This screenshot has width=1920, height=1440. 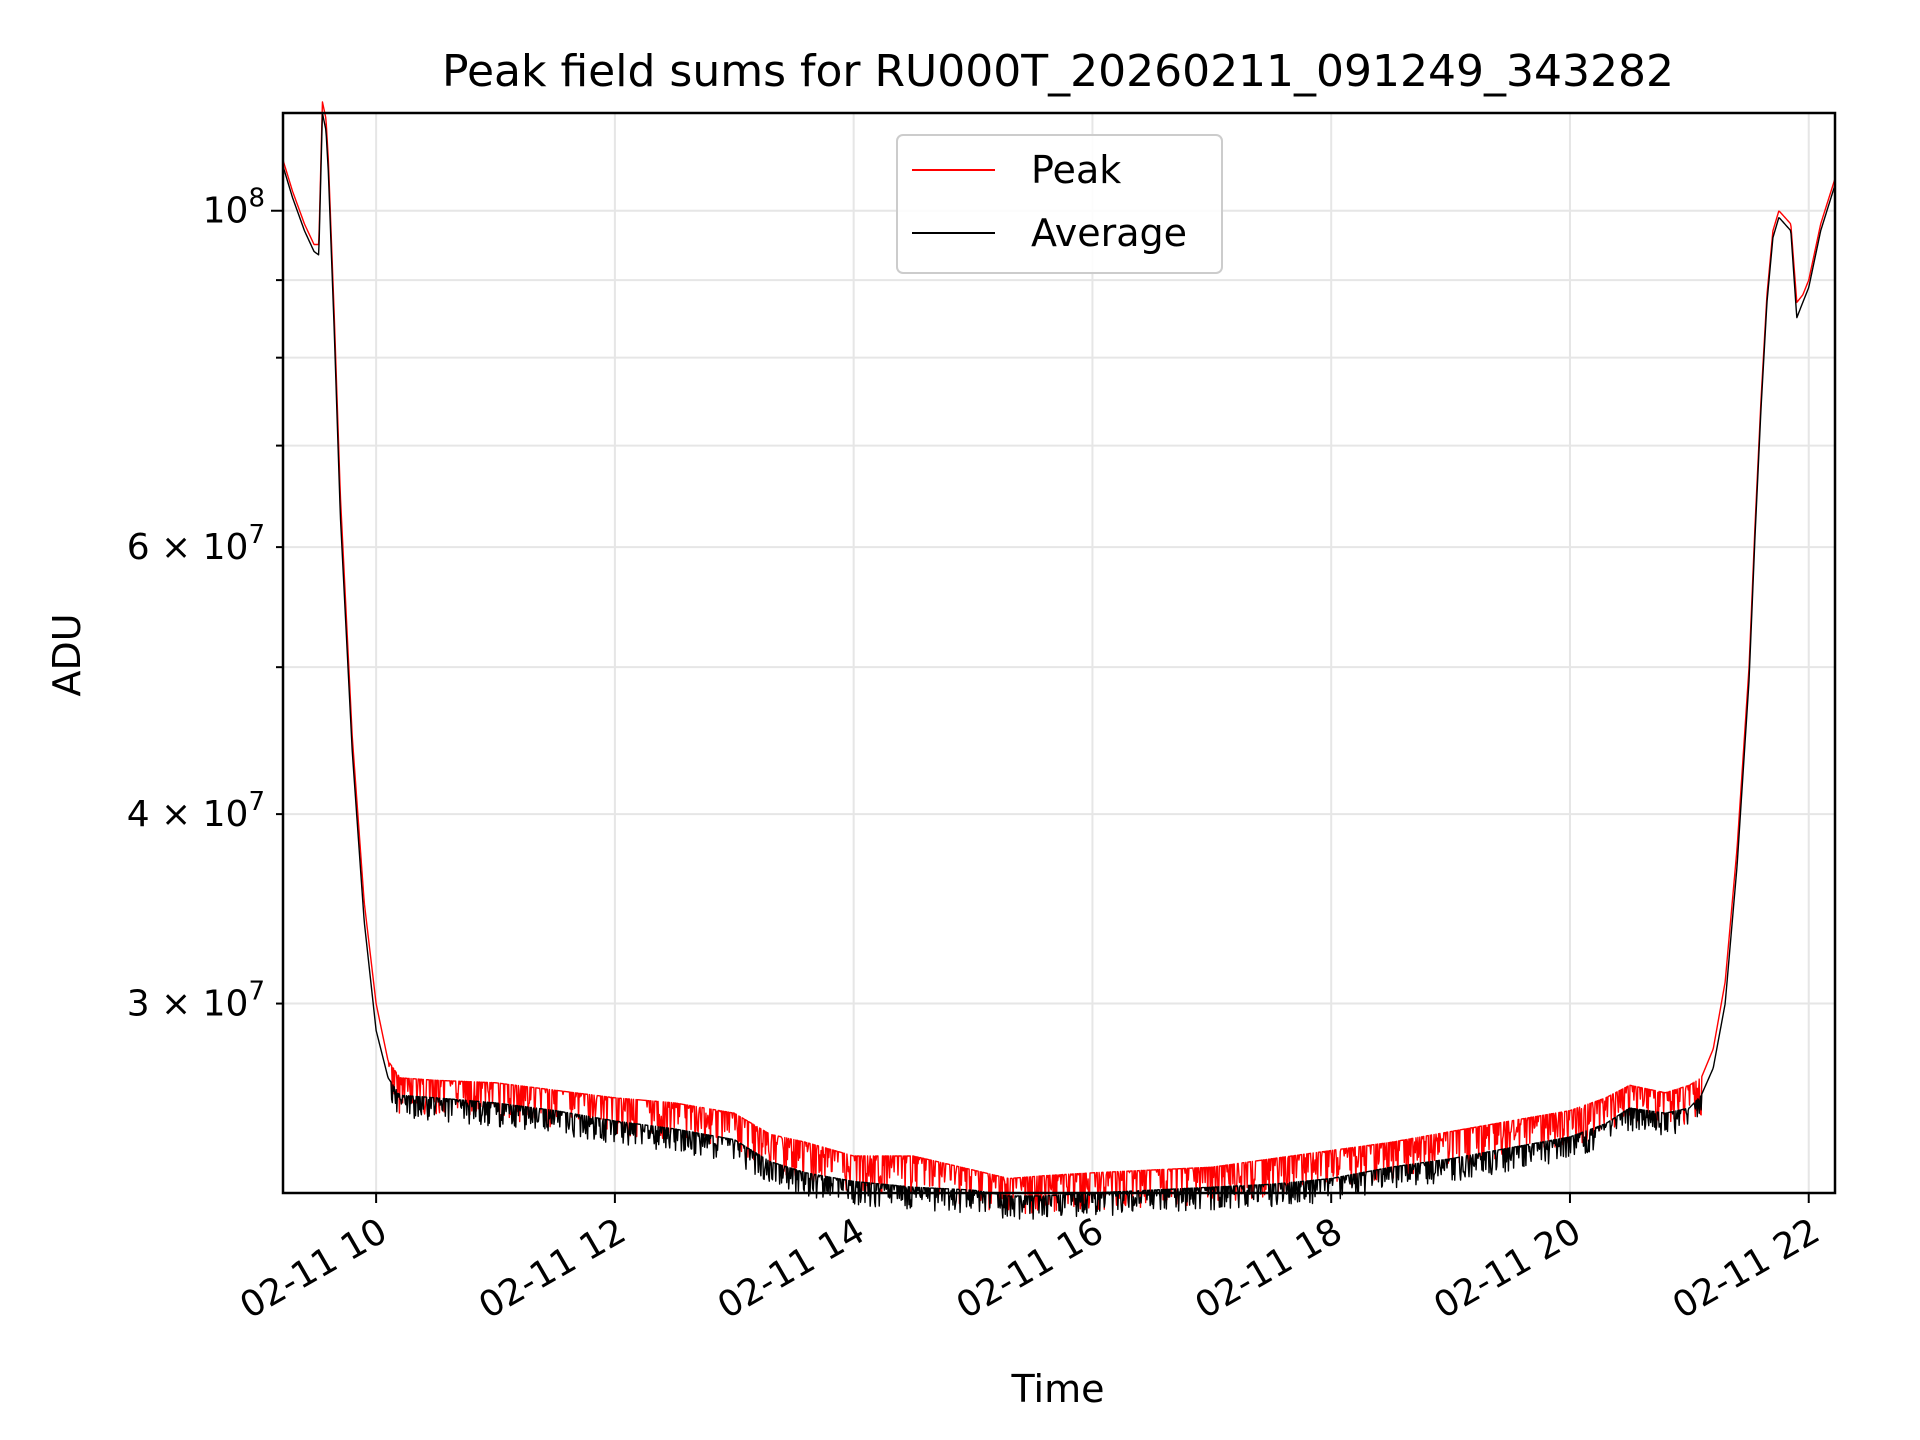 I want to click on legend-label-peak: Peak, so click(x=1076, y=170).